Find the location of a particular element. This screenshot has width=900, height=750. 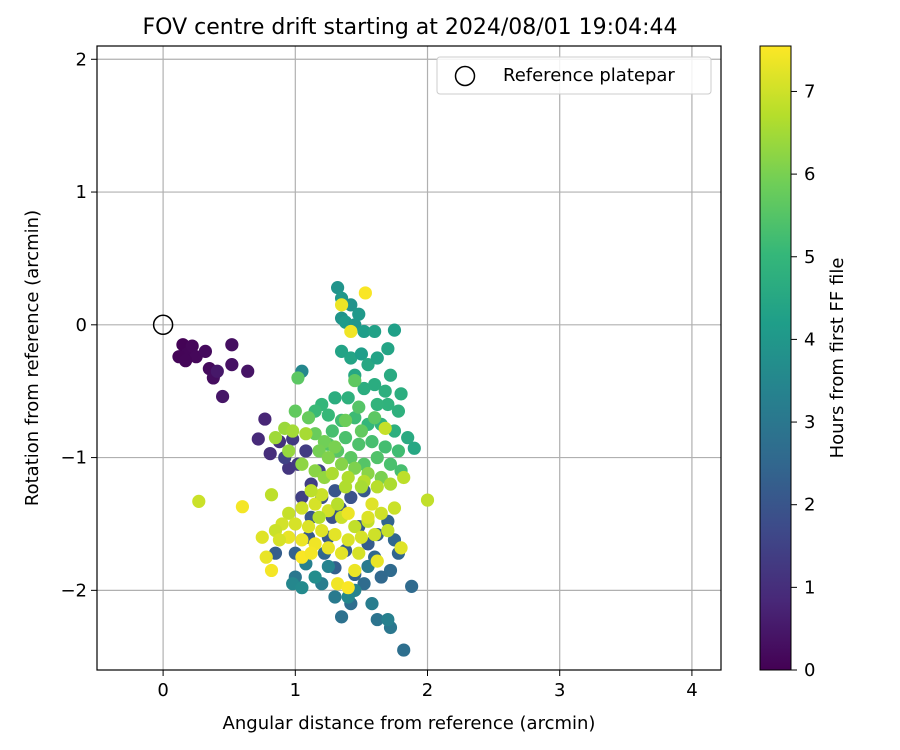

data-points is located at coordinates (303, 469).